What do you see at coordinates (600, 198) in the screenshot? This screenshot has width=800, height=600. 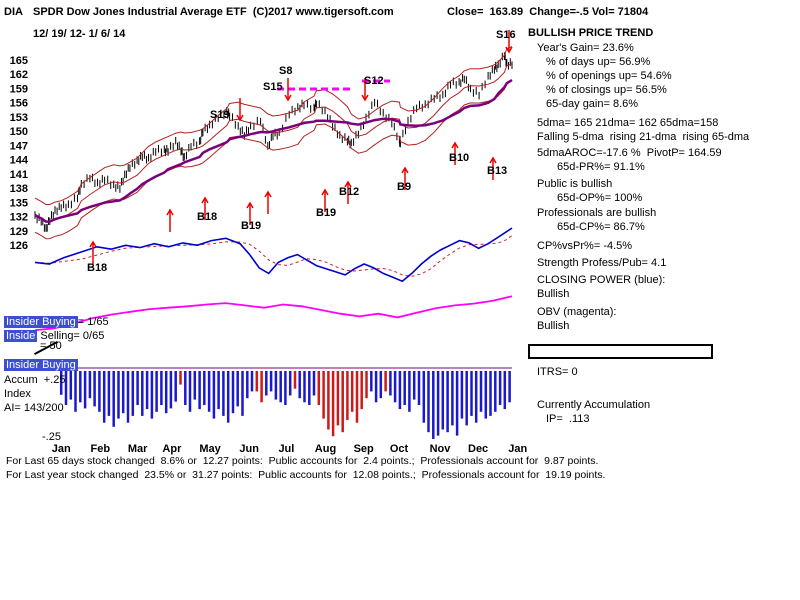 I see `panel-65d-op: 65d-OP%= 100%` at bounding box center [600, 198].